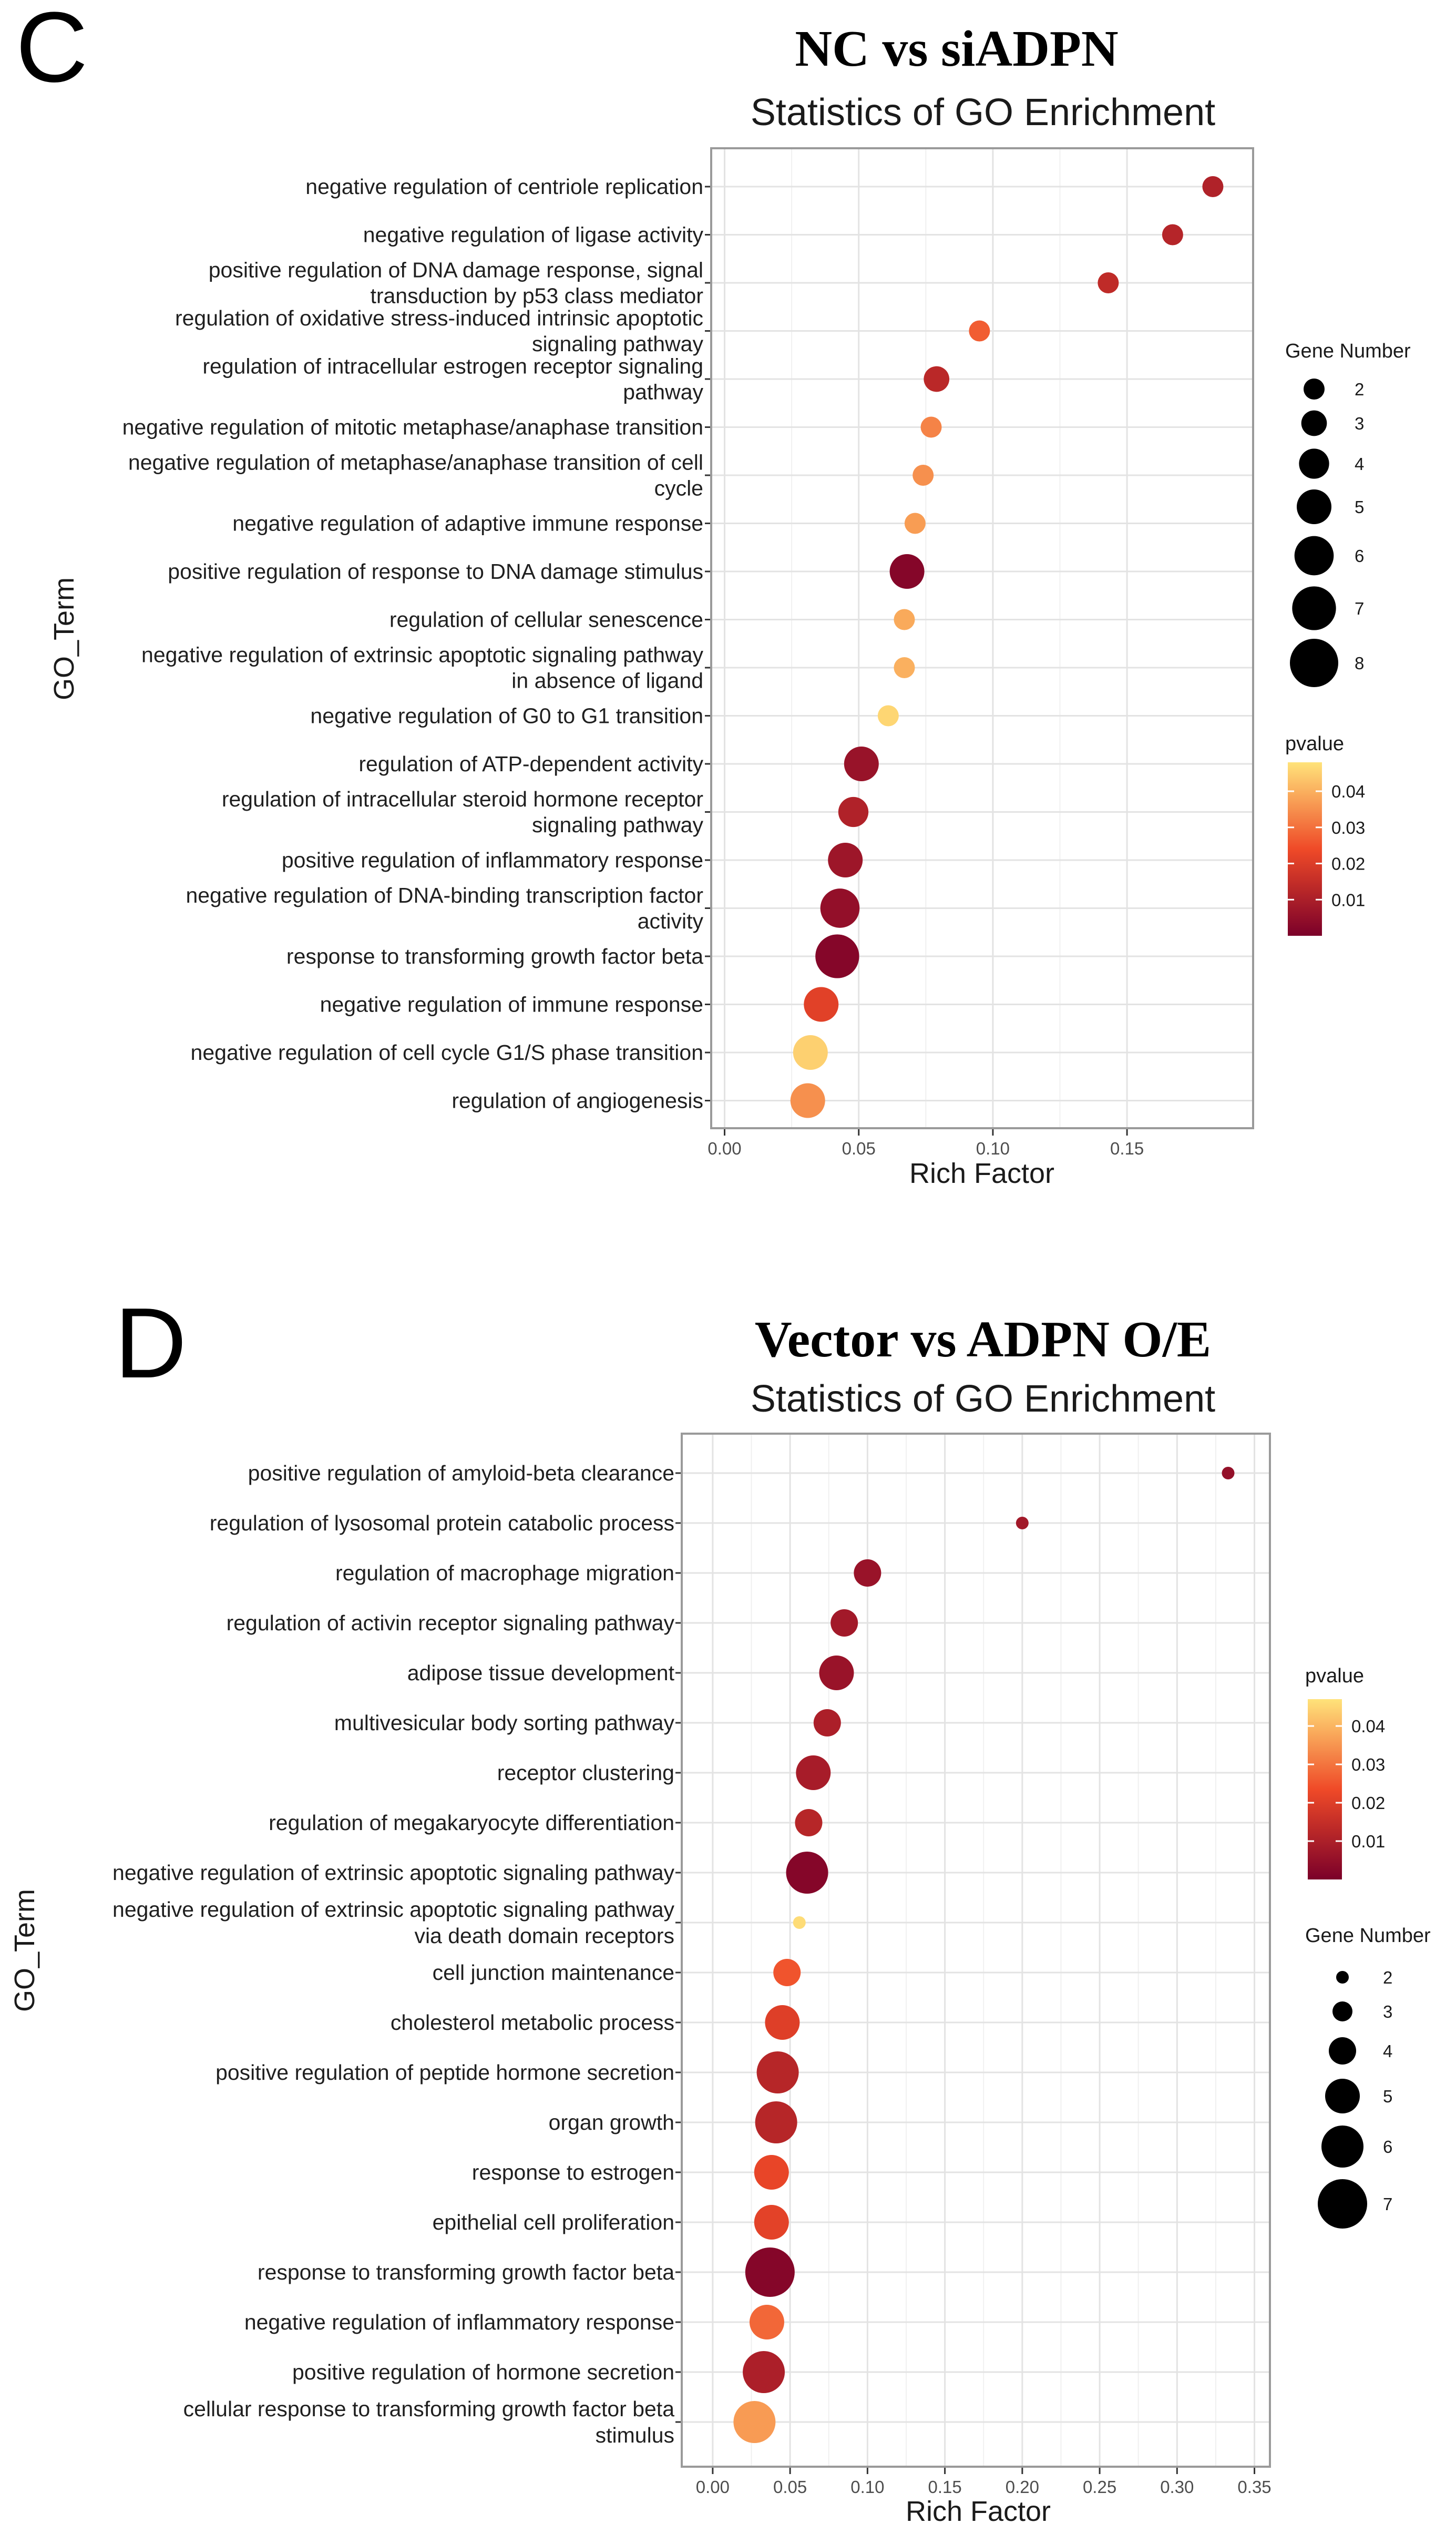  Describe the element at coordinates (151, 1344) in the screenshot. I see `panel-letter-d: D` at that location.